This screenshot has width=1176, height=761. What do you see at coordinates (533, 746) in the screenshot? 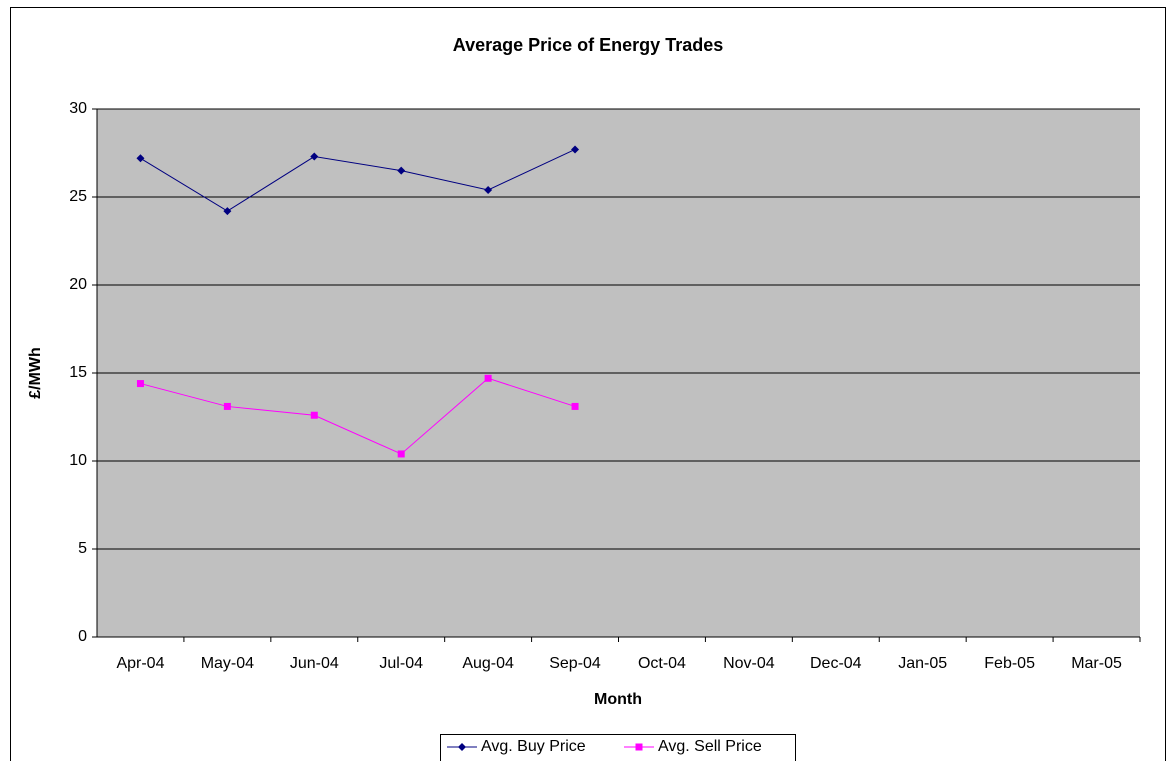
I see `legend-label: Avg. Buy Price` at bounding box center [533, 746].